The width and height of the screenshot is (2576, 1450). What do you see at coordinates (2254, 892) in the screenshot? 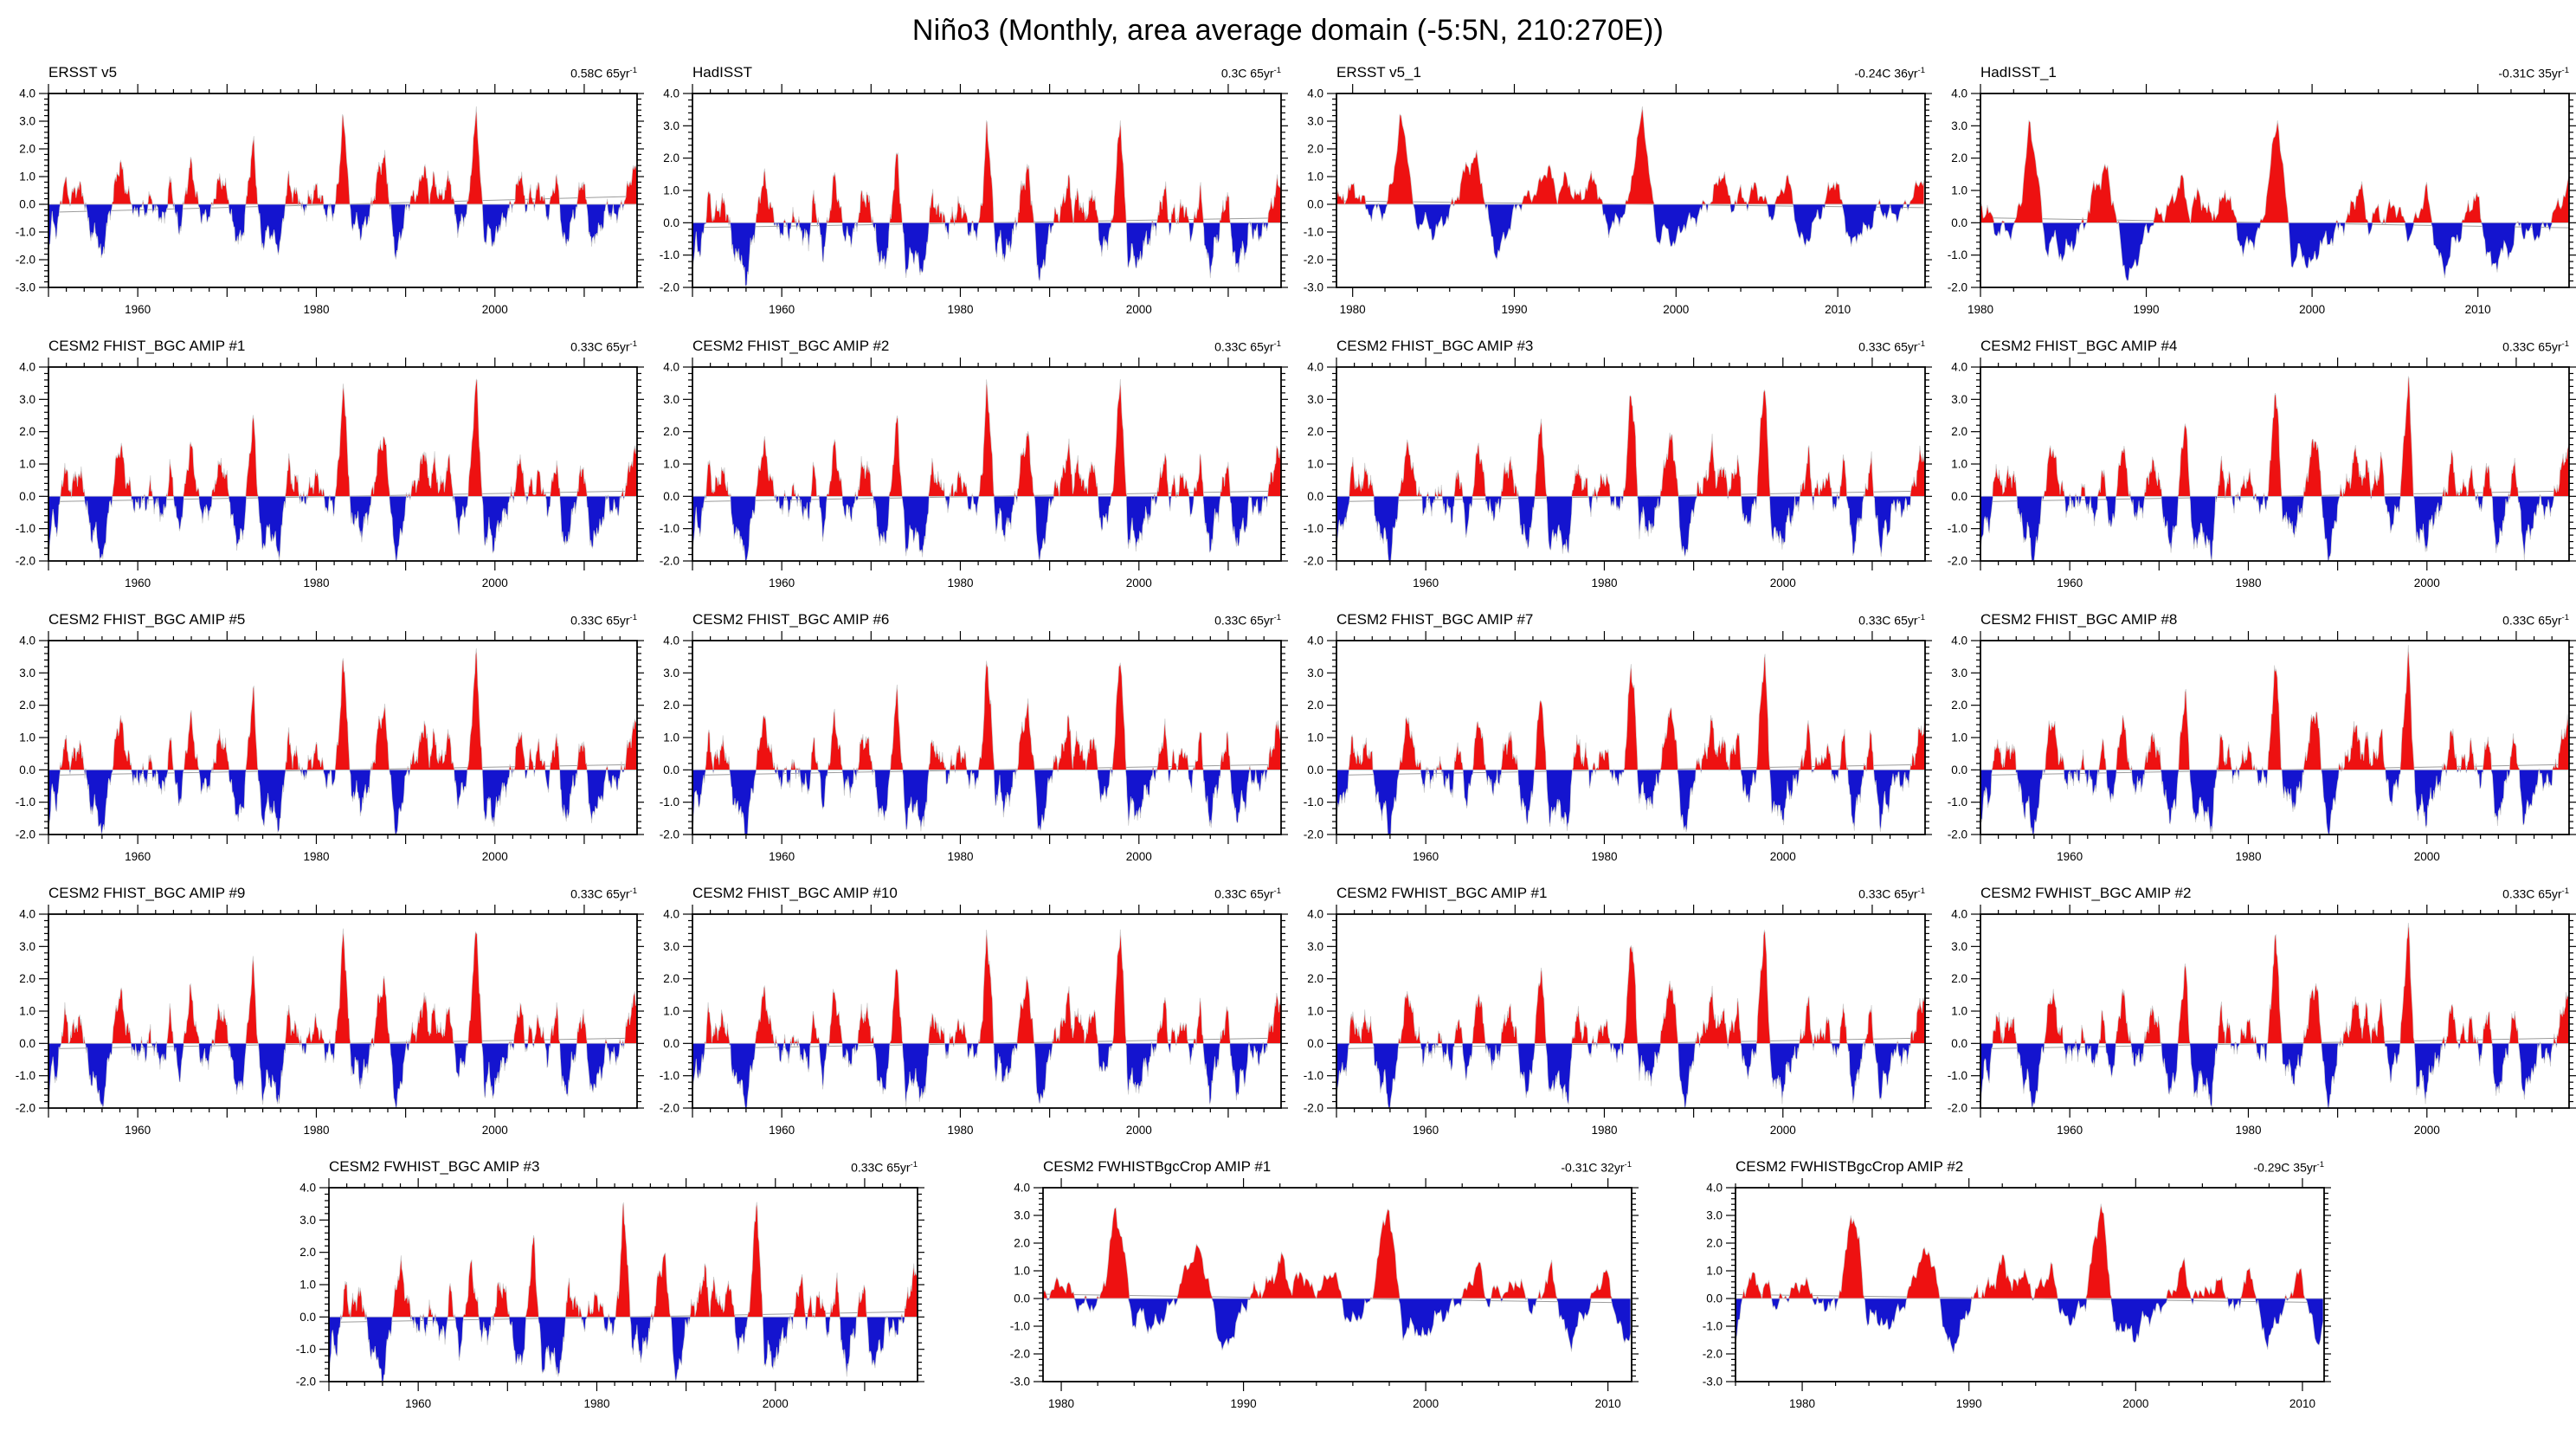
I see `chart-header: CESM2 FWHIST_BGC AMIP #2 0.33C 65yr-1` at bounding box center [2254, 892].